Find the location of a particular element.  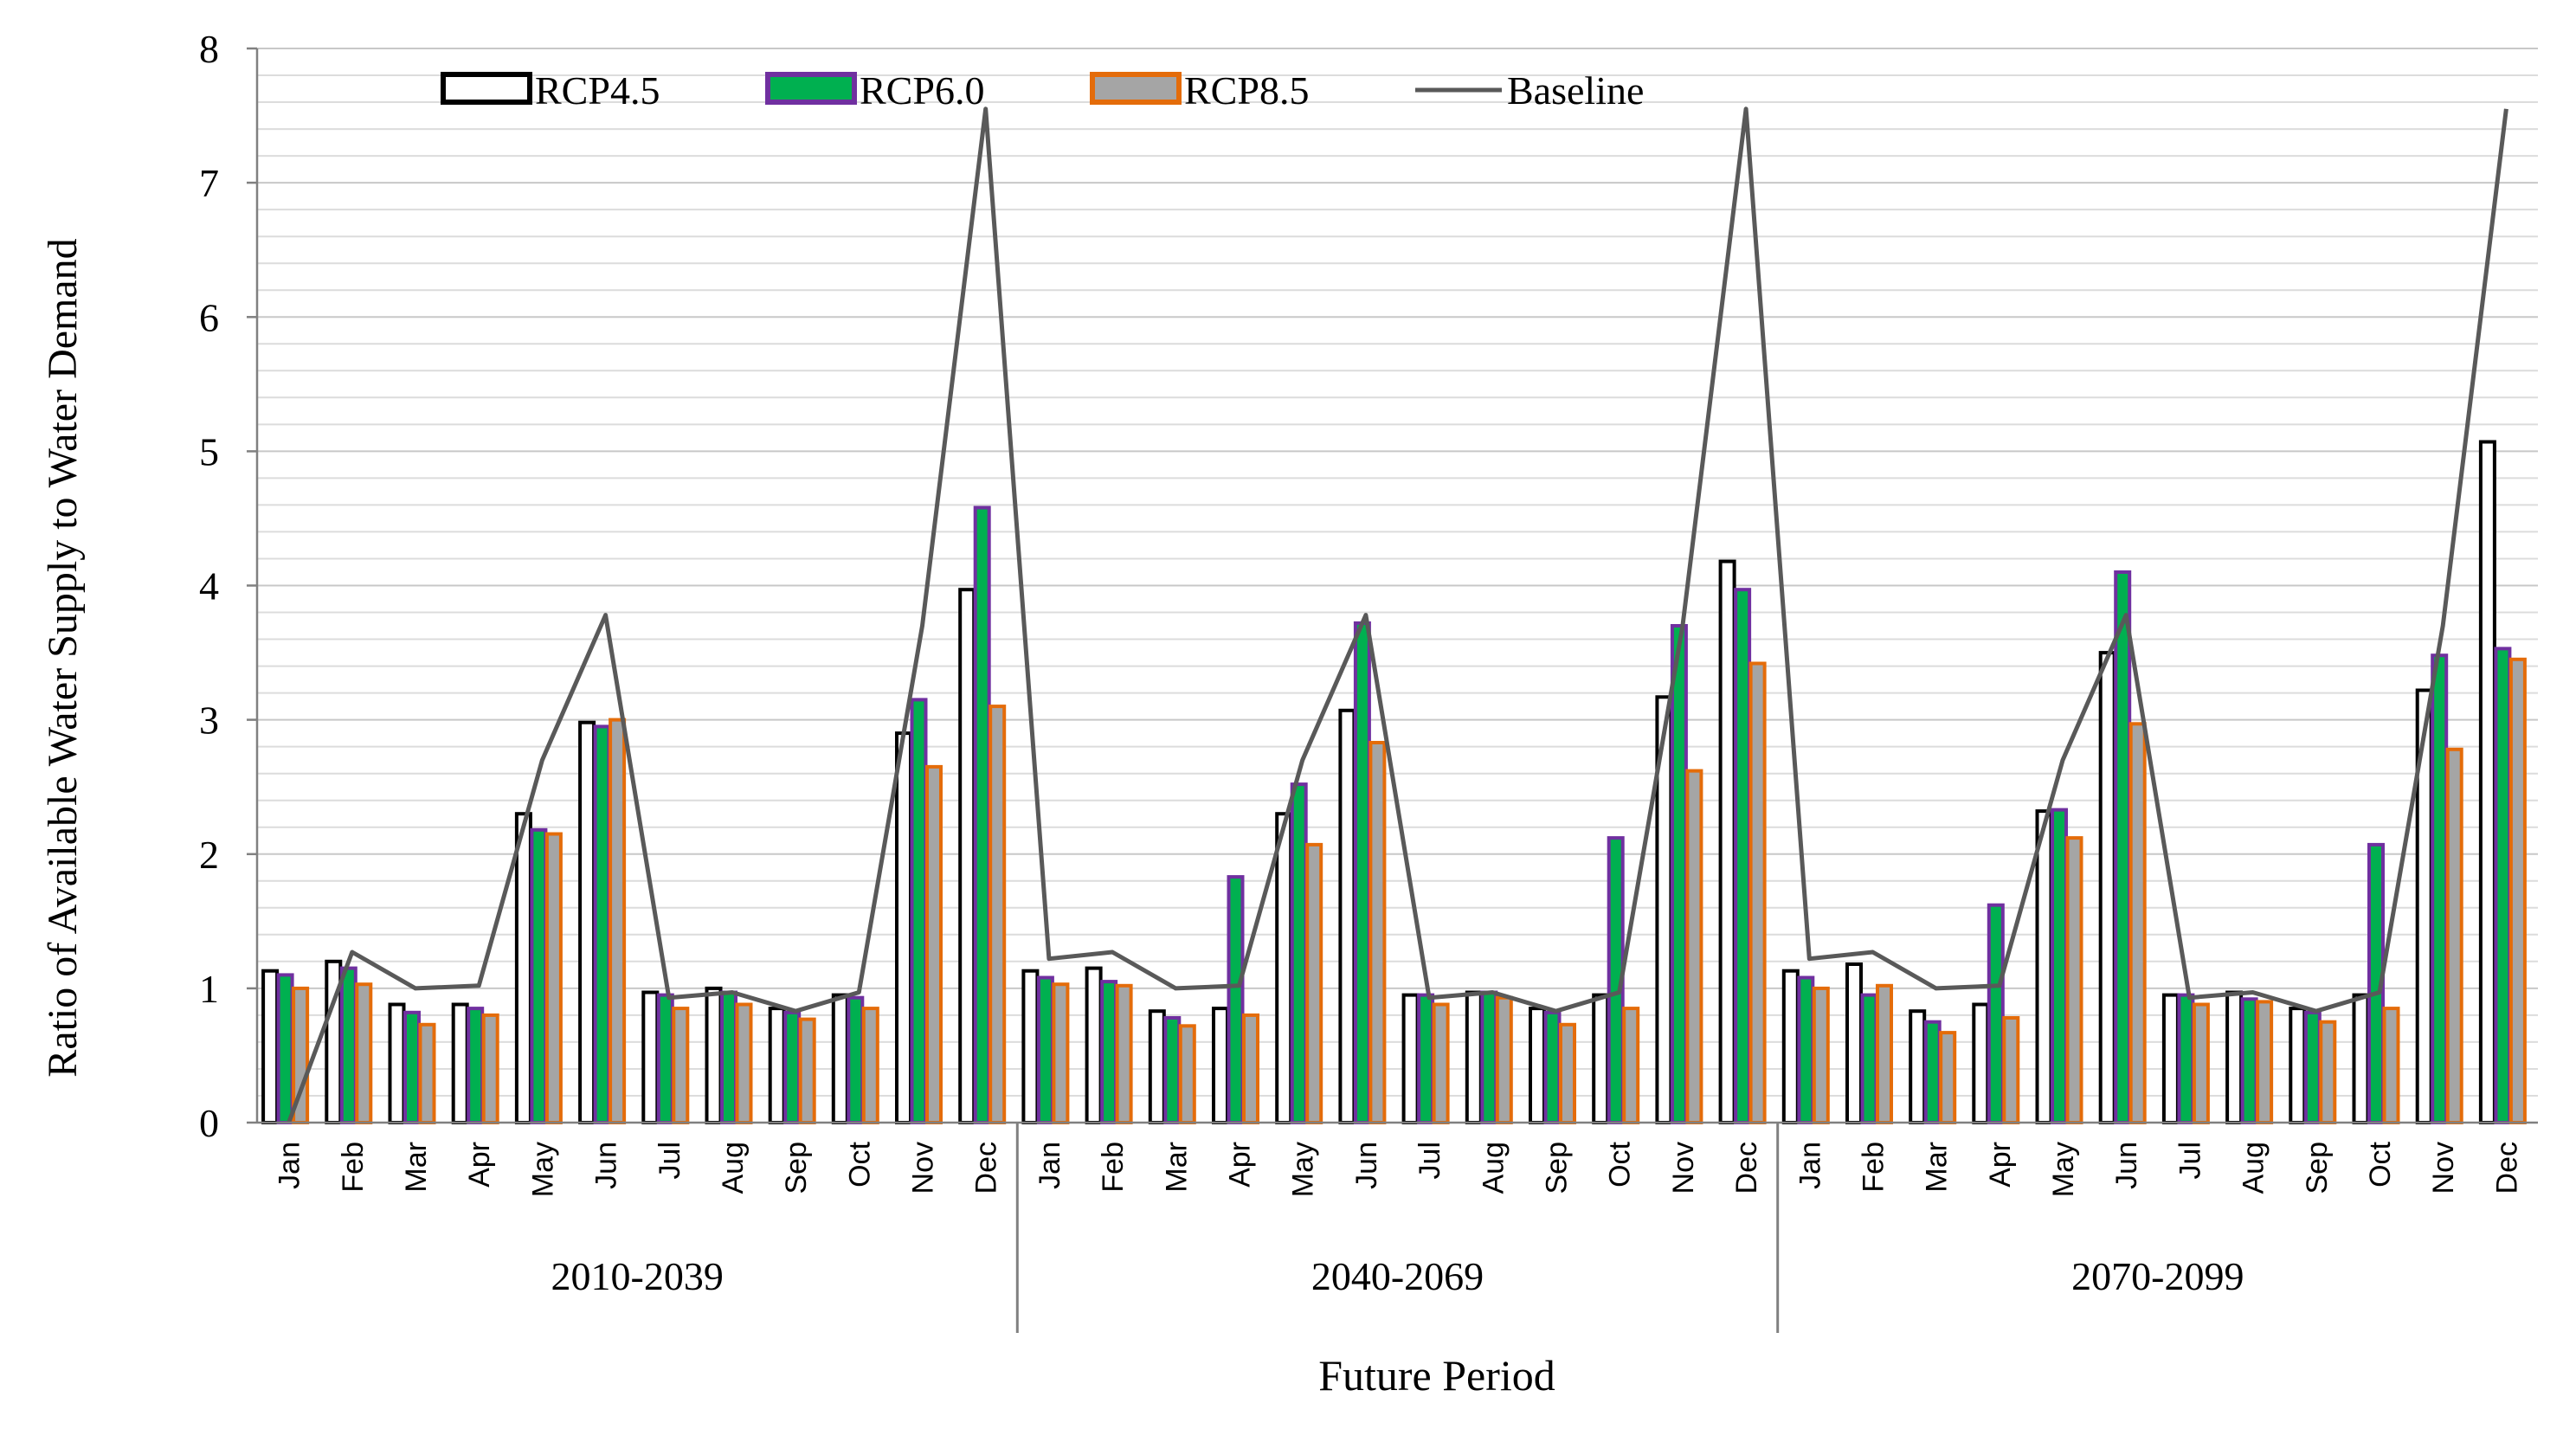

legend-label: RCP6.0 is located at coordinates (922, 90).